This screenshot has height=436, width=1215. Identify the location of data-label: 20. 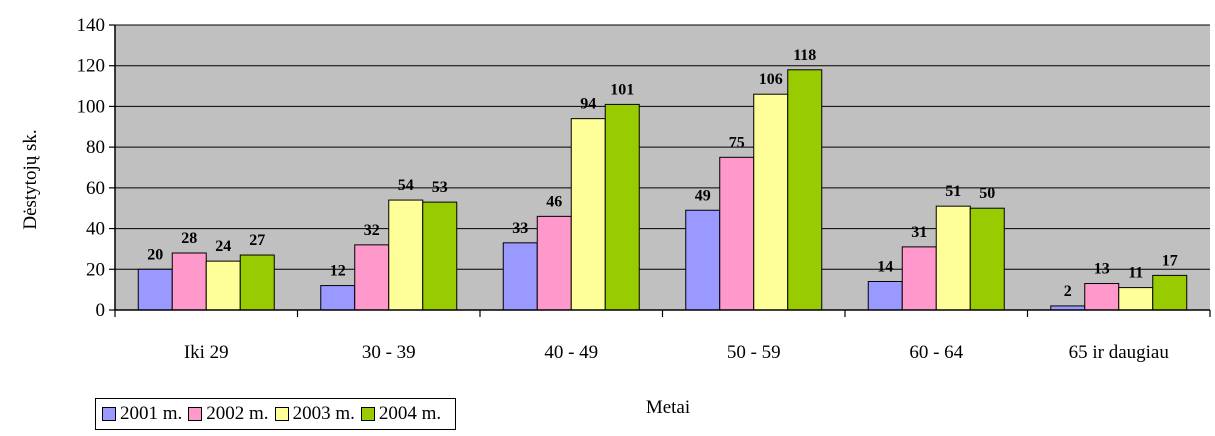
(155, 254).